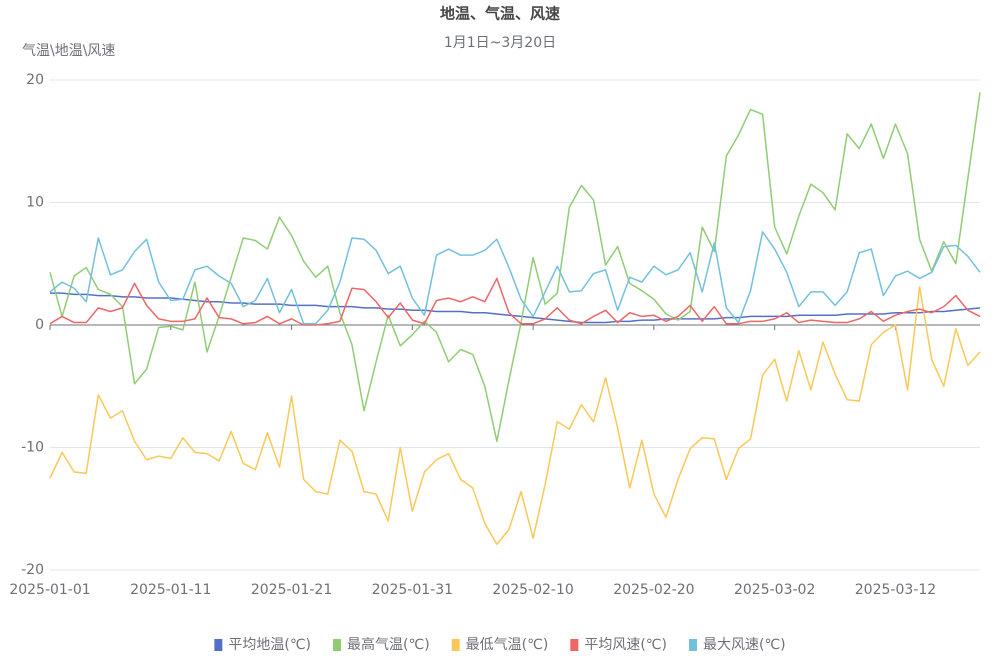 This screenshot has height=666, width=1000. I want to click on x-tick-label: 2025-01-21, so click(291, 590).